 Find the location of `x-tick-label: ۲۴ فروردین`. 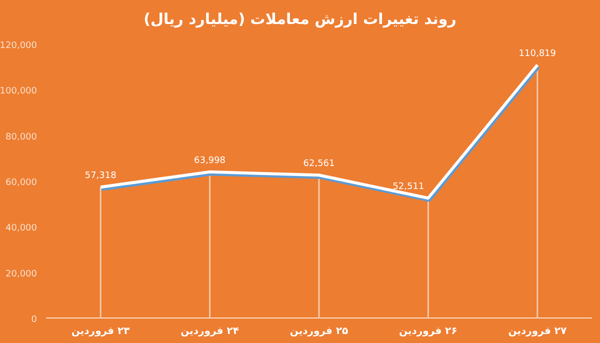

x-tick-label: ۲۴ فروردین is located at coordinates (209, 331).